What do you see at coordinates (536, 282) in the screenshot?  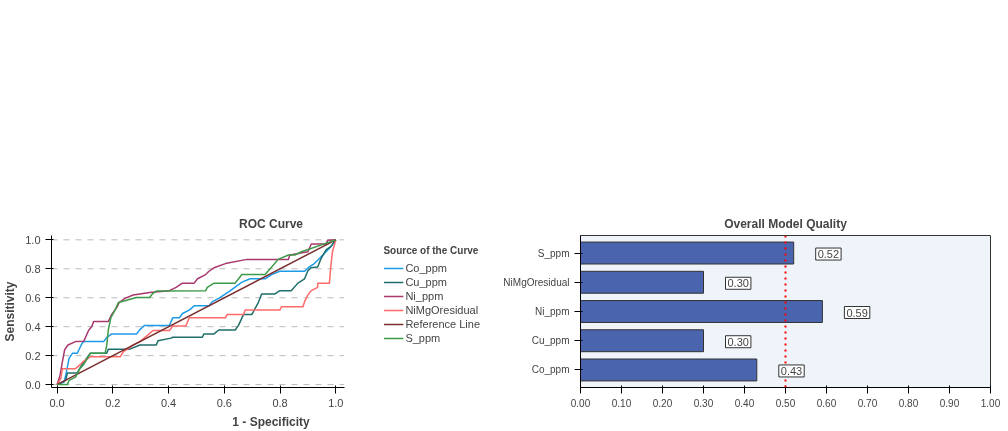 I see `y-tick-label: NiMgOresidual` at bounding box center [536, 282].